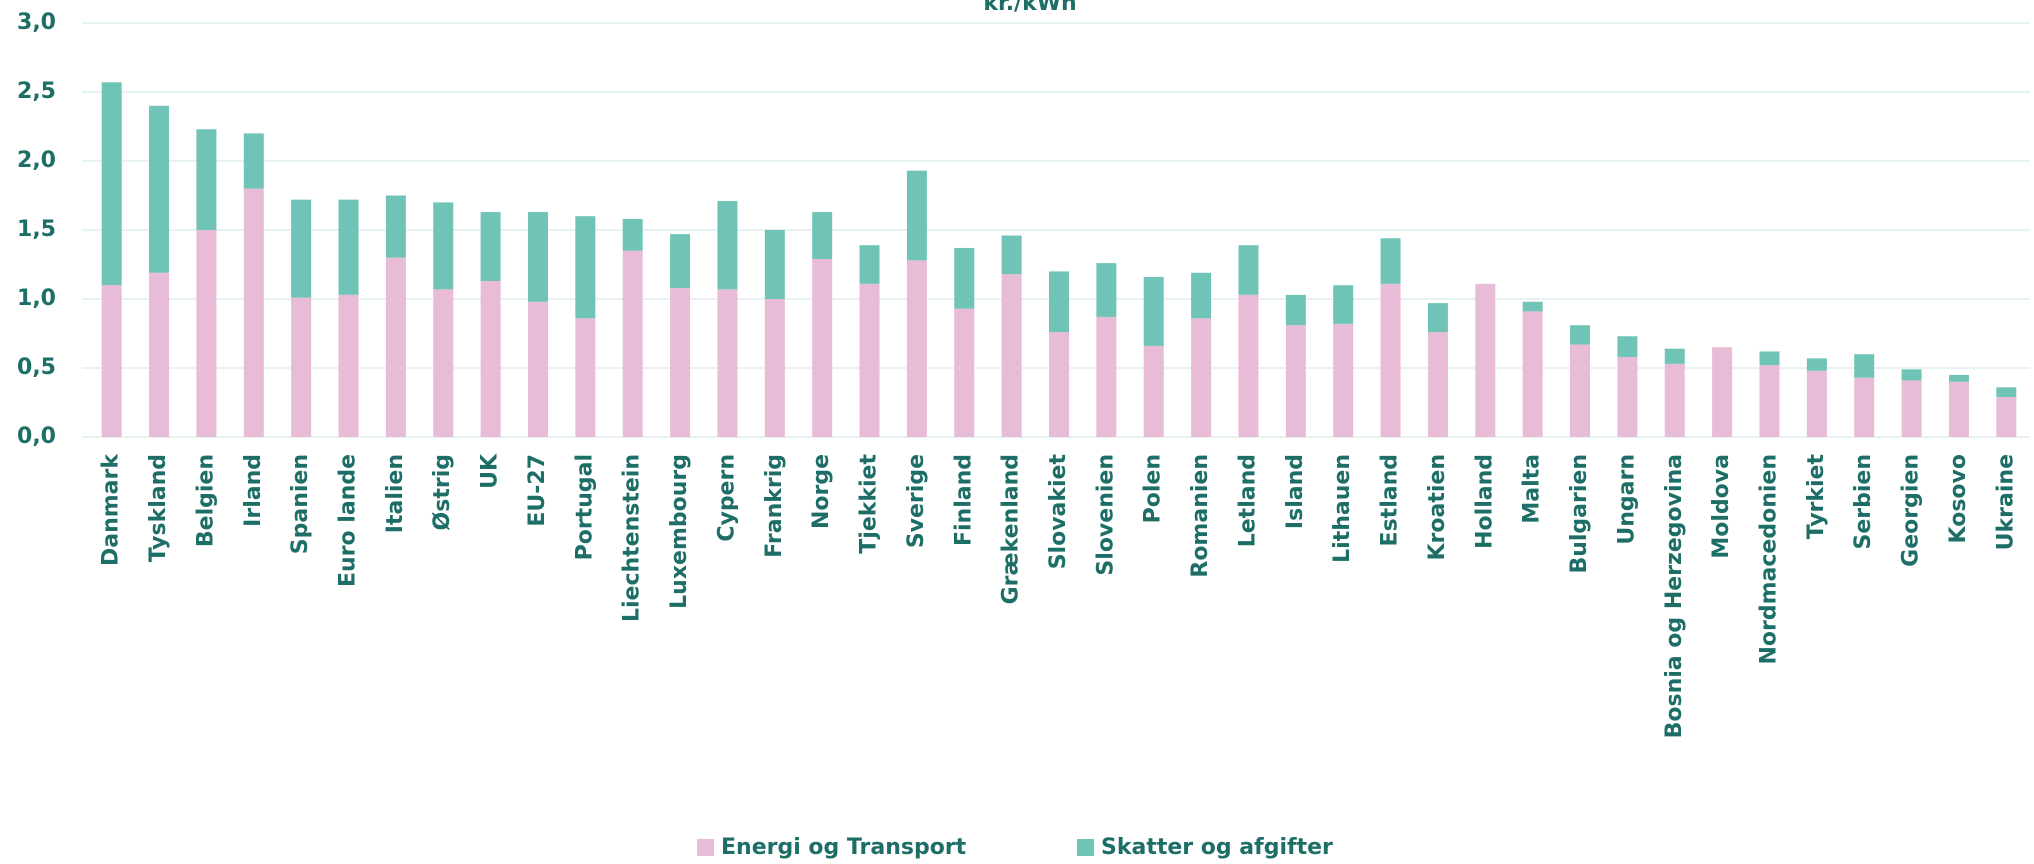 The width and height of the screenshot is (2034, 864). Describe the element at coordinates (1011, 529) in the screenshot. I see `x-tick-label: Grækenland` at that location.